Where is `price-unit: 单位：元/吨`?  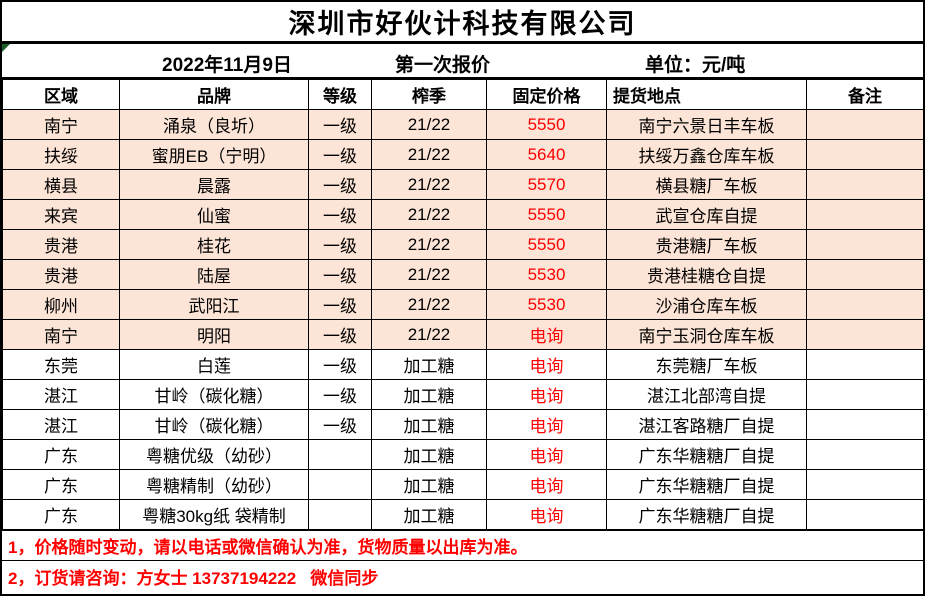
price-unit: 单位：元/吨 is located at coordinates (695, 65).